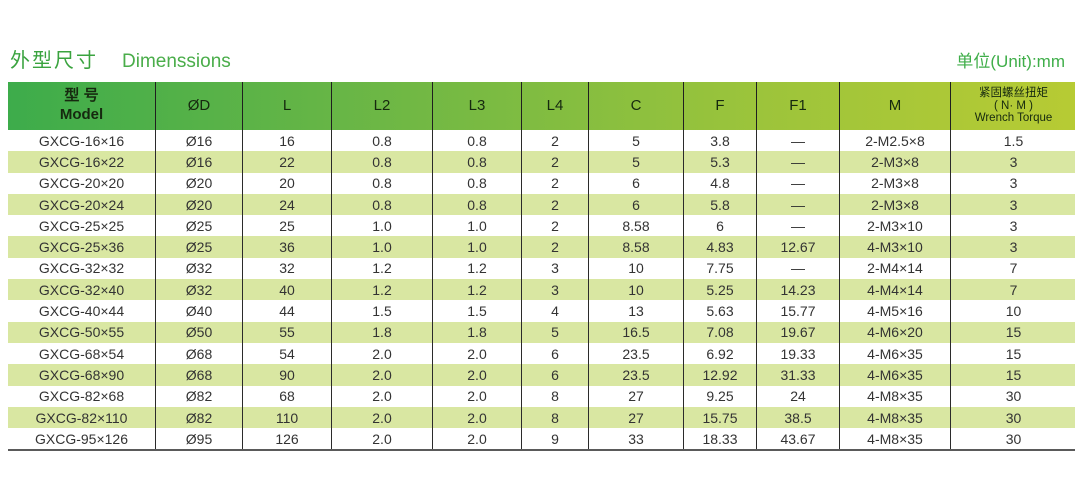 The height and width of the screenshot is (490, 1075). Describe the element at coordinates (81, 161) in the screenshot. I see `model-cell: GXCG-16×22` at that location.